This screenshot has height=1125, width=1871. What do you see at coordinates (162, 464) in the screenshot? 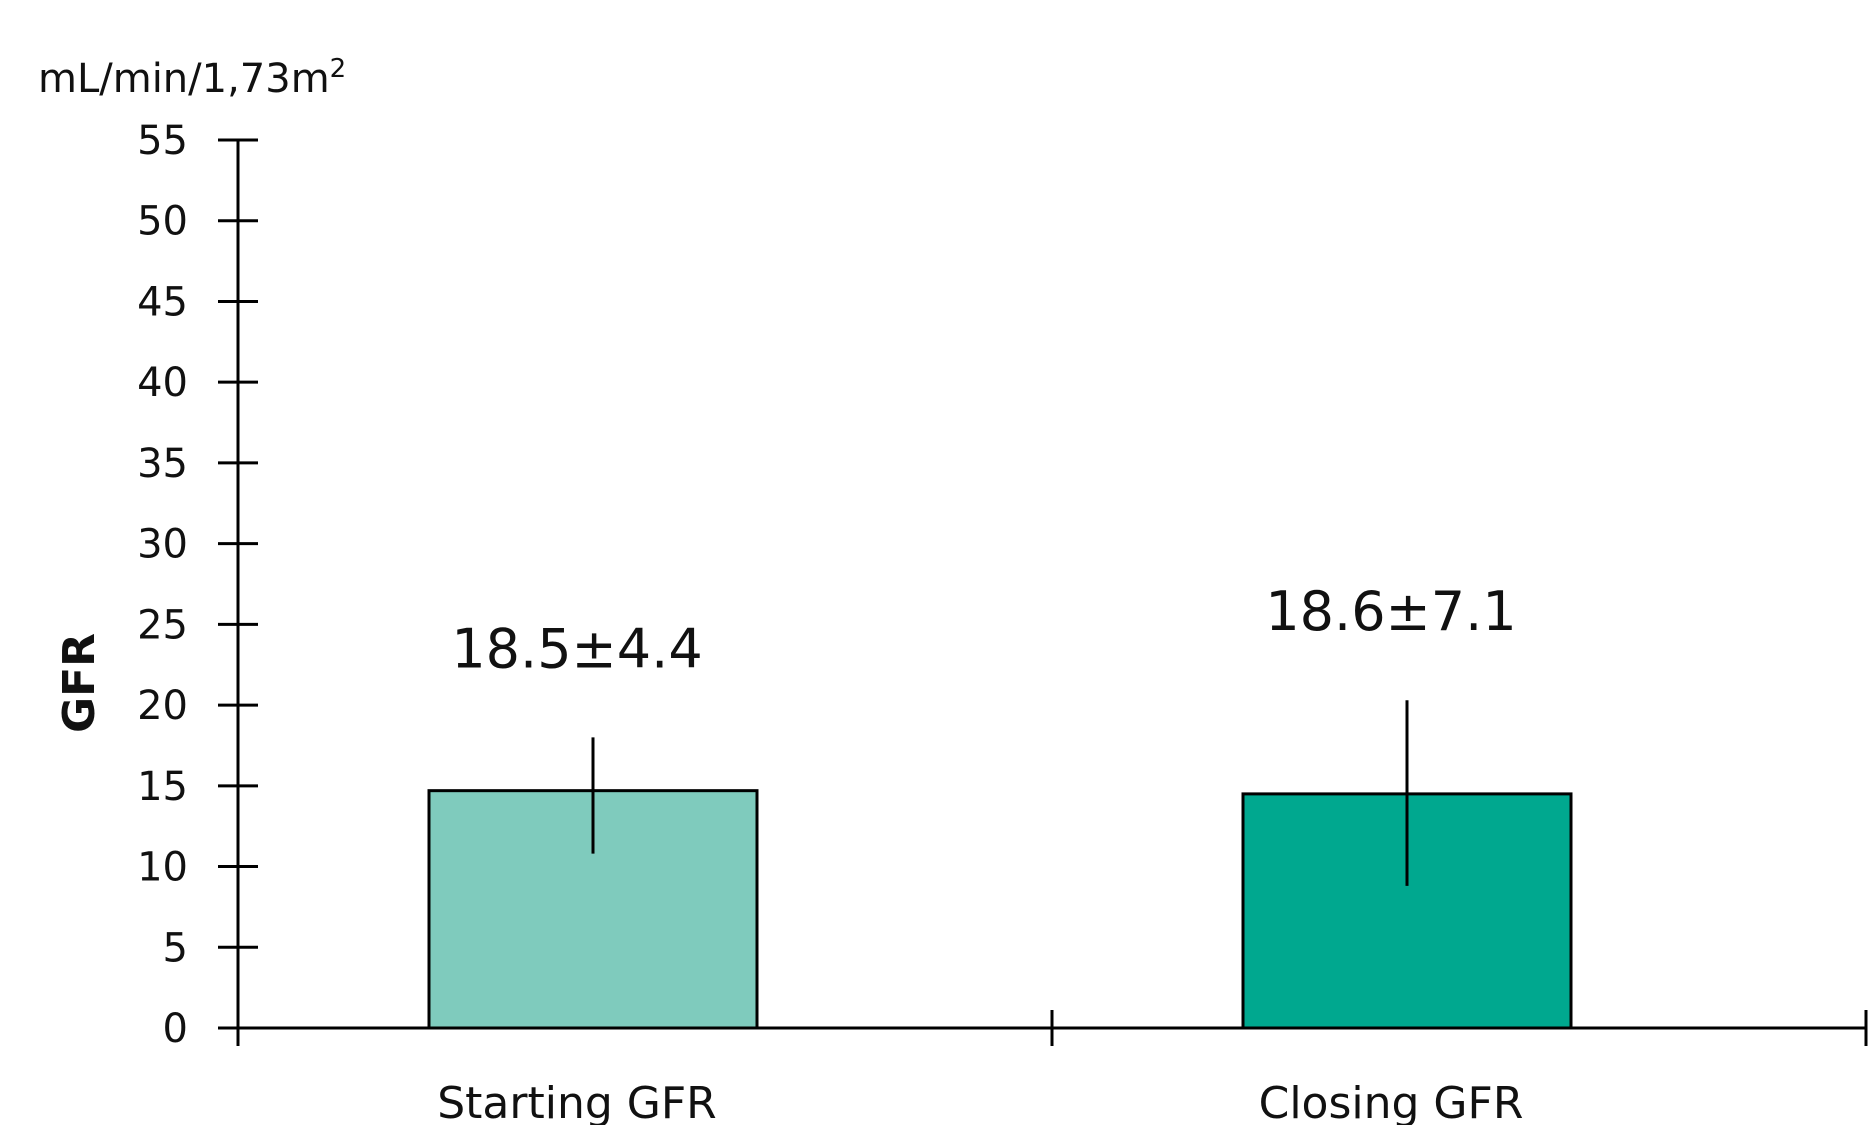
I see `y-tick-label: 35` at bounding box center [162, 464].